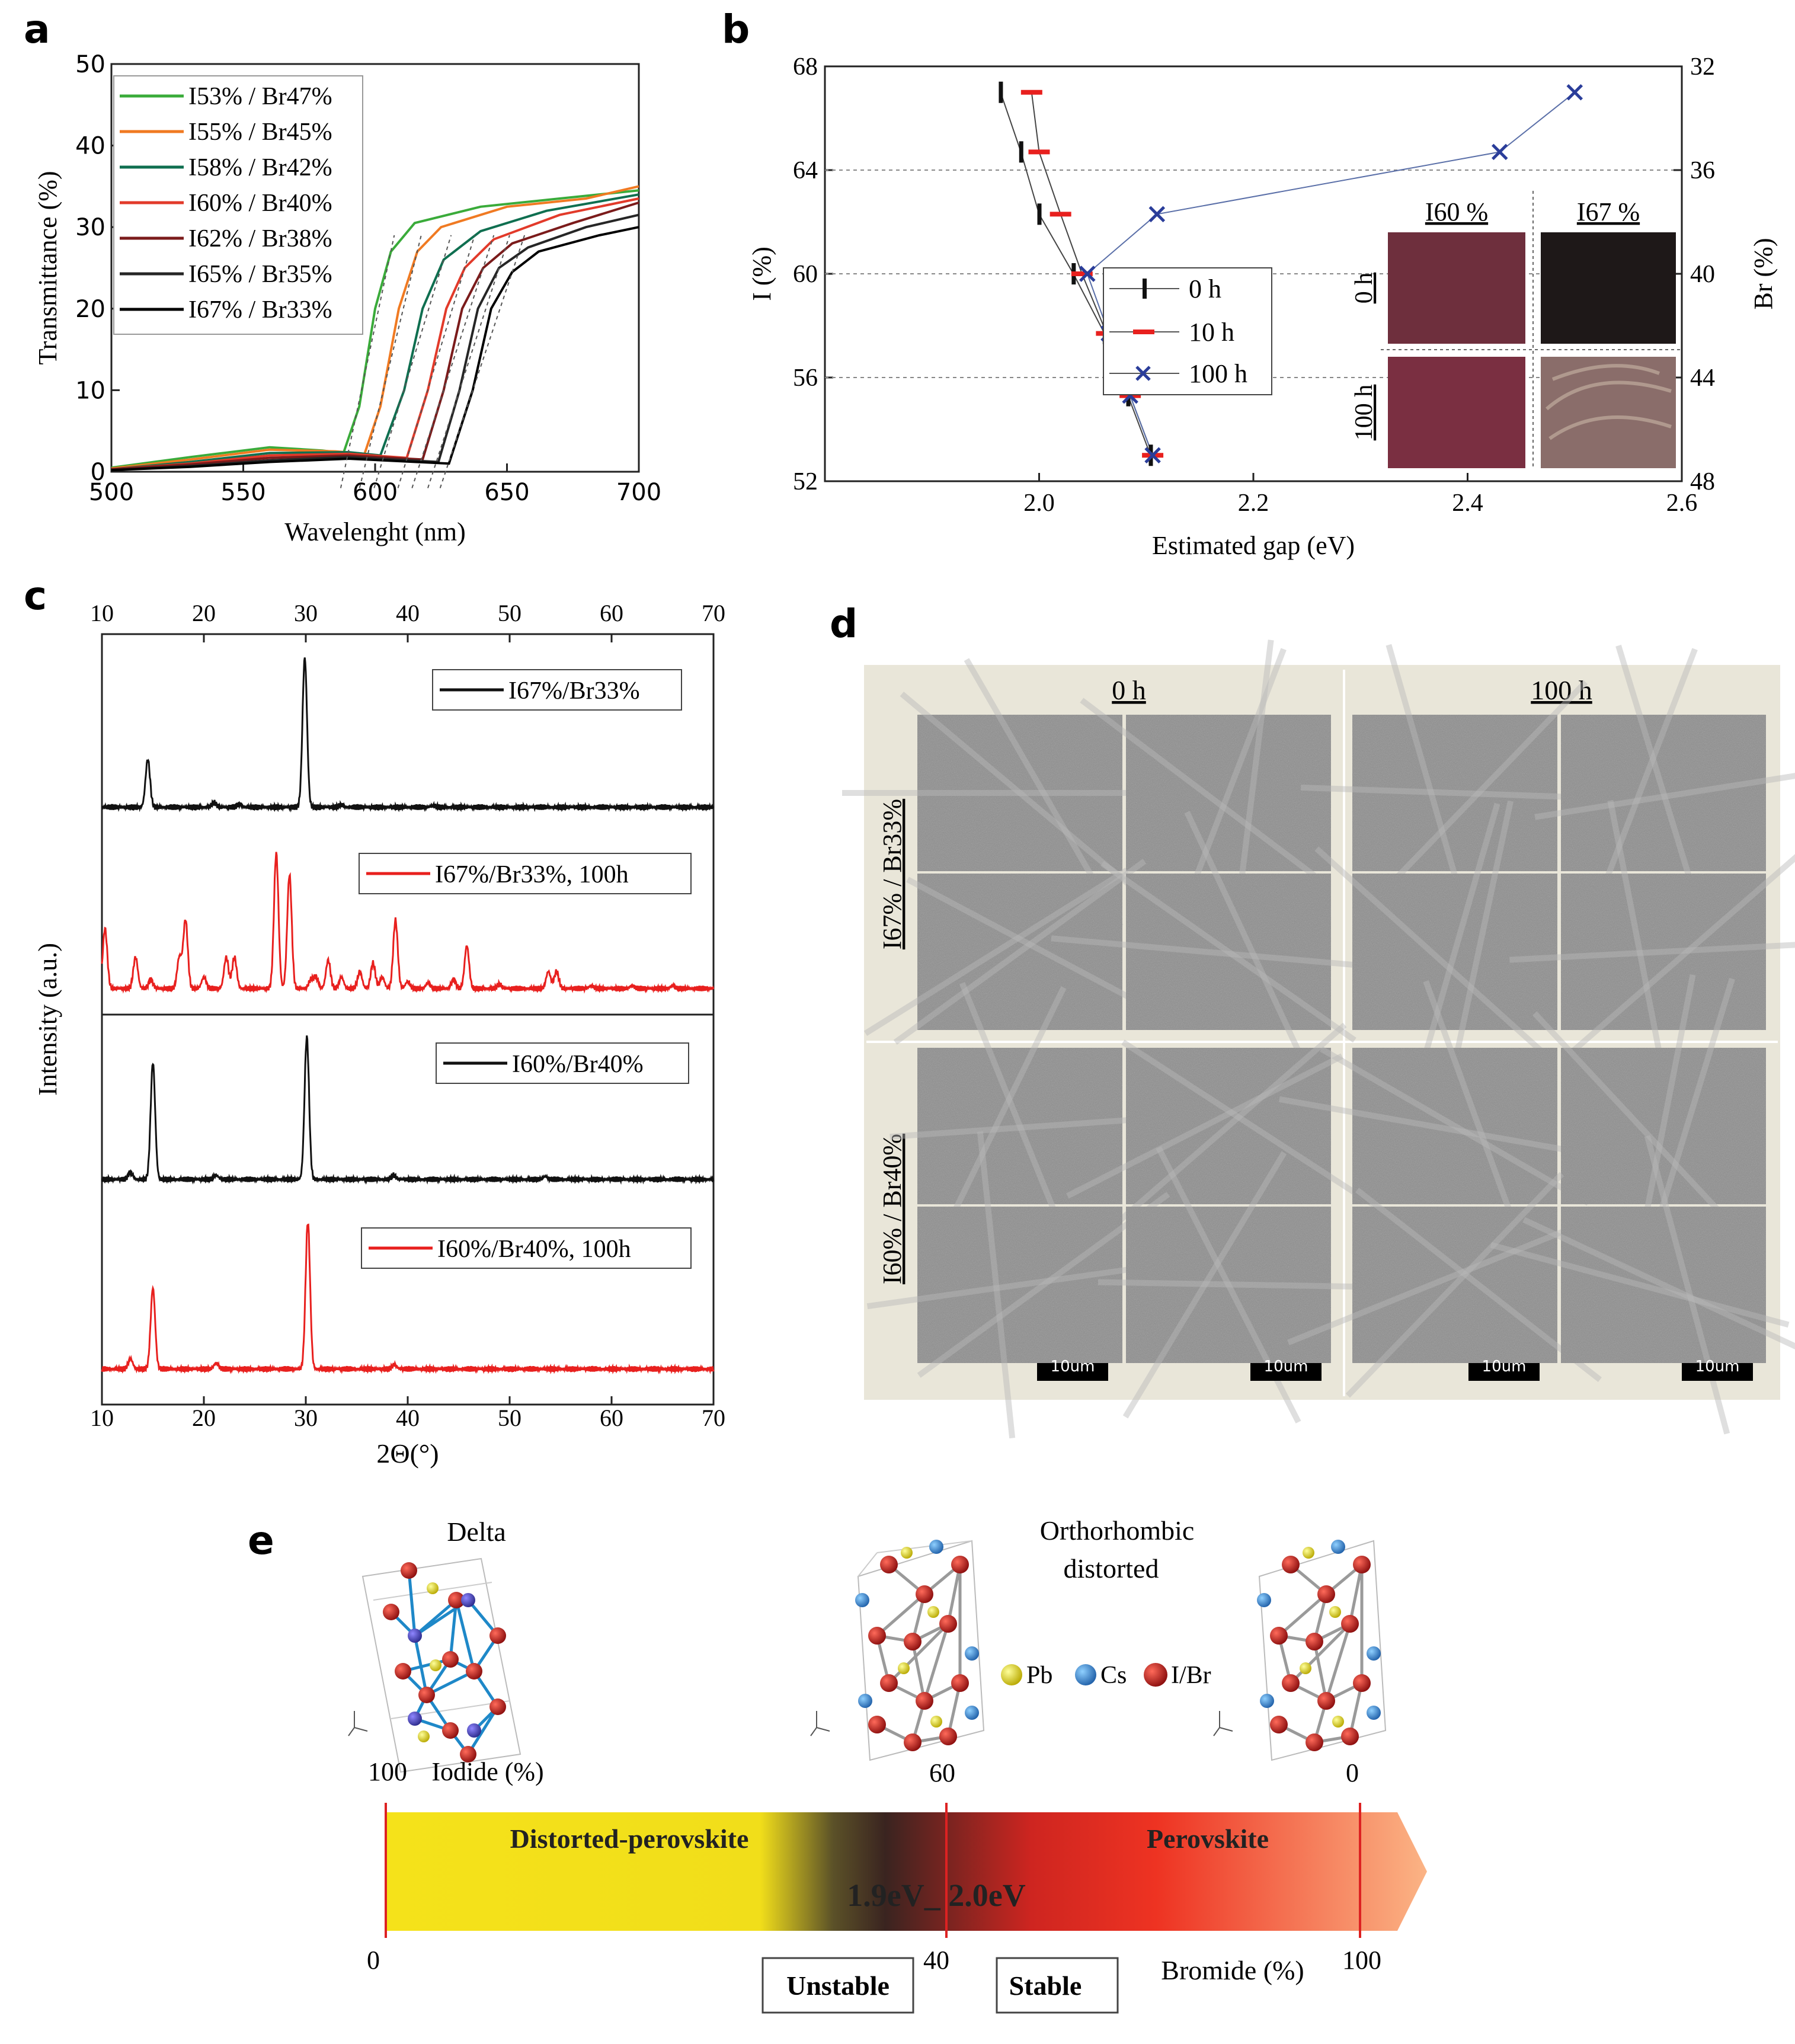  Describe the element at coordinates (1045, 1986) in the screenshot. I see `stable-label: Stable` at that location.